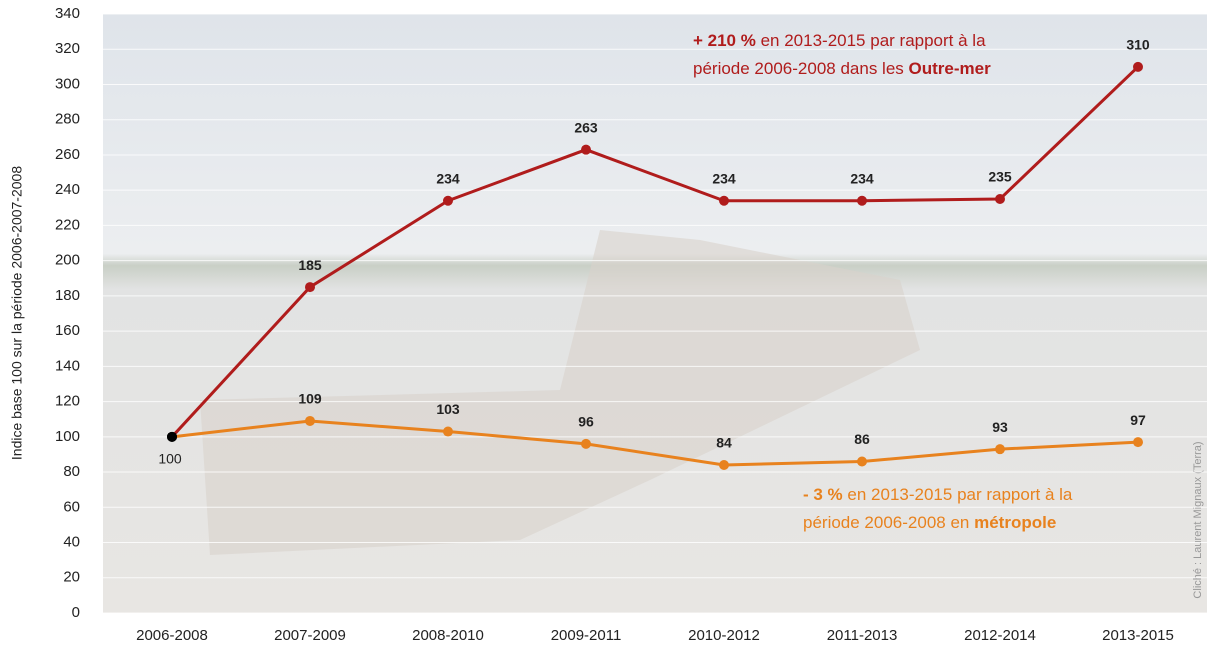 The width and height of the screenshot is (1209, 654). Describe the element at coordinates (1198, 519) in the screenshot. I see `photo-credit: Cliché : Laurent Mignaux (Terra)` at that location.